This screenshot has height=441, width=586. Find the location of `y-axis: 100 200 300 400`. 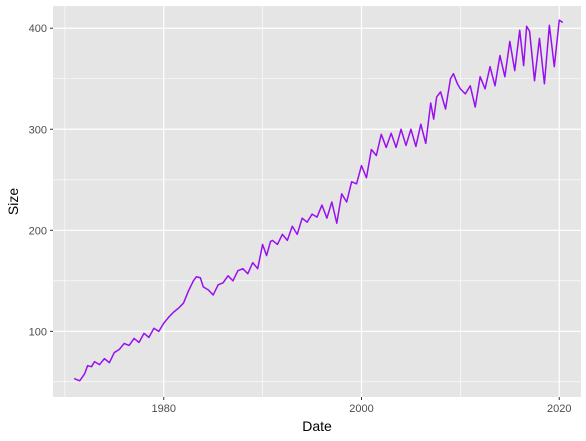

y-axis: 100 200 300 400 is located at coordinates (41, 180).